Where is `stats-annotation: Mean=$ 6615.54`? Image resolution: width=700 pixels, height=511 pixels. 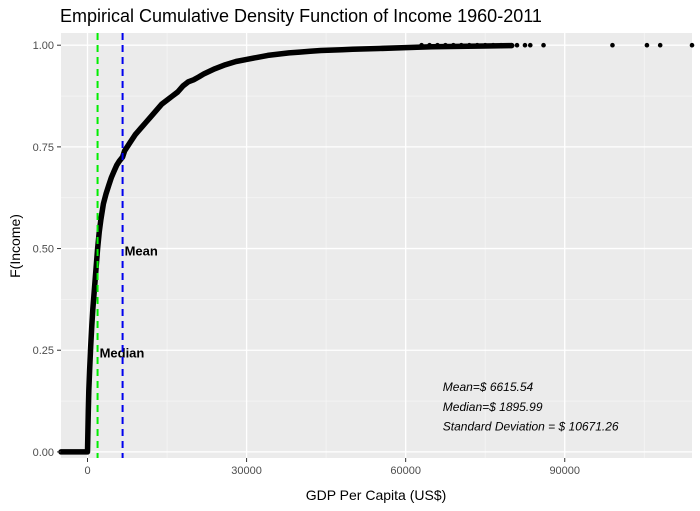 stats-annotation: Mean=$ 6615.54 is located at coordinates (488, 387).